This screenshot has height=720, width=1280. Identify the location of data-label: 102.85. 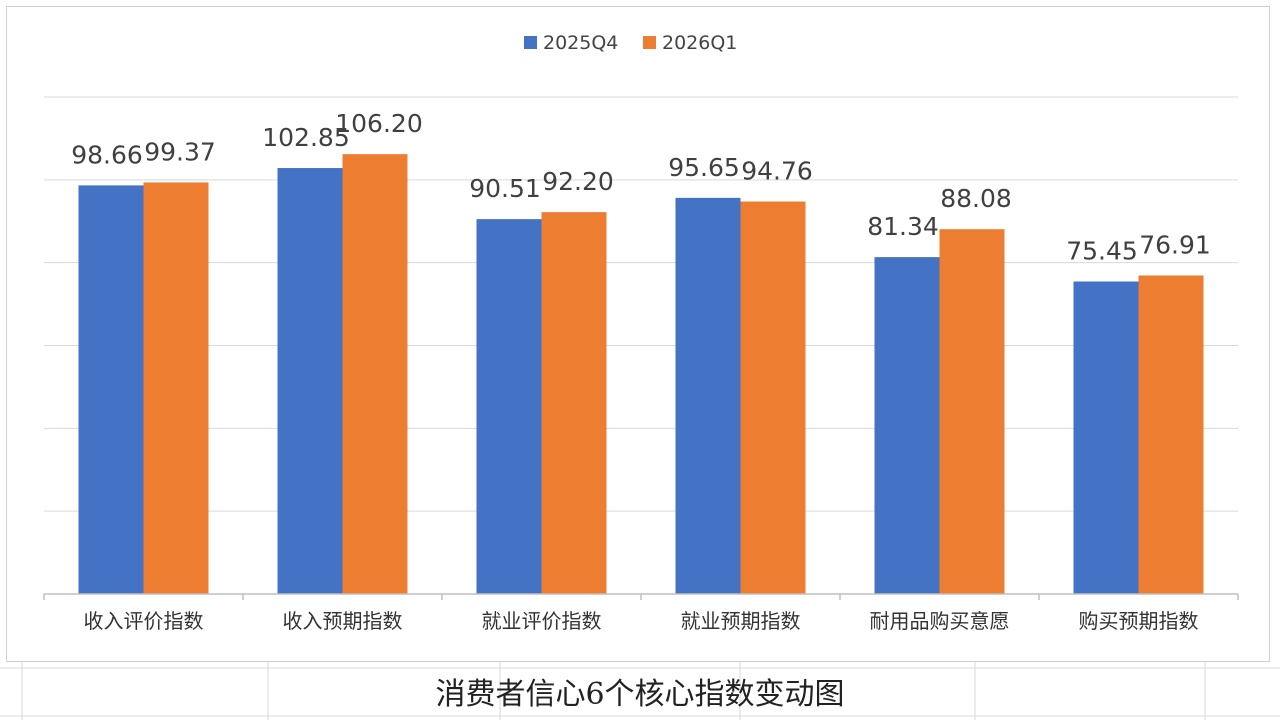
(305, 137).